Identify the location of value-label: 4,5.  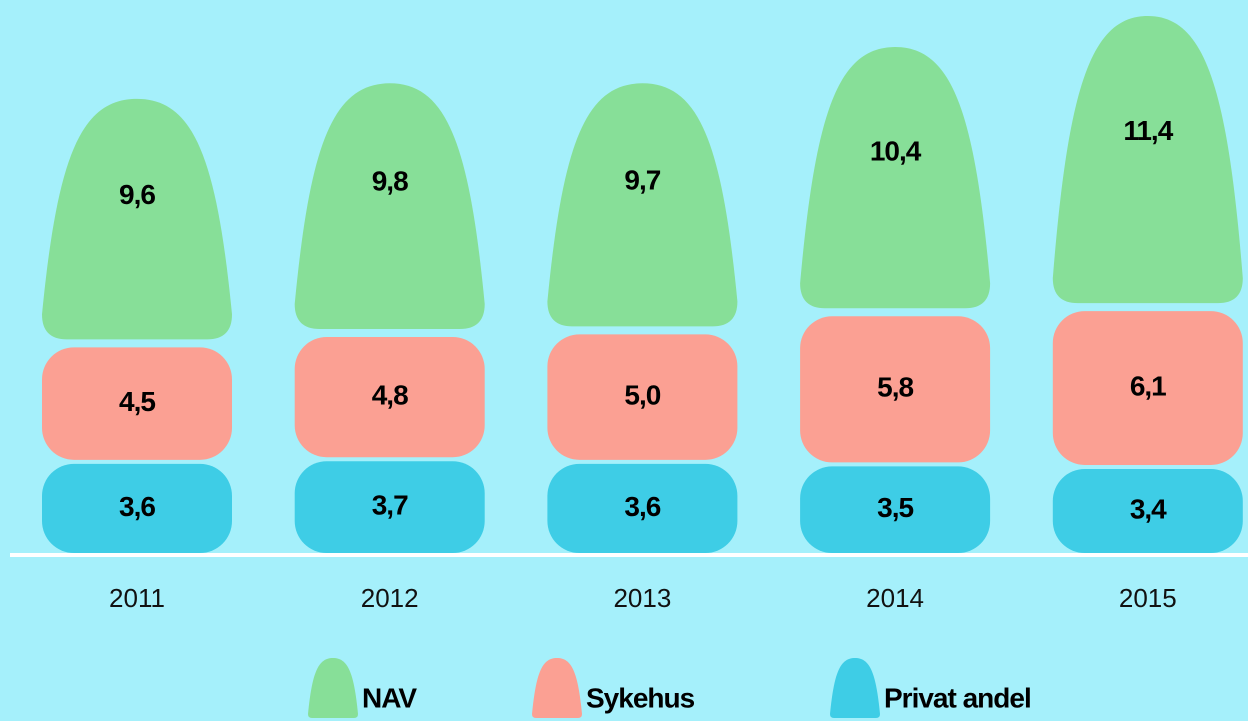
(137, 401).